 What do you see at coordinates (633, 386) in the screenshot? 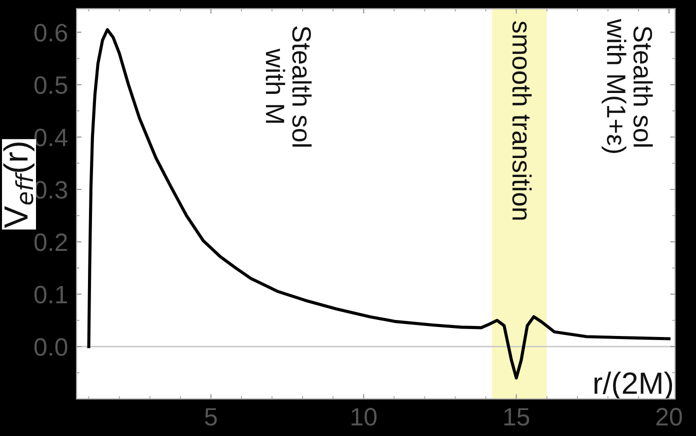
I see `x-axis-title: r/(2M)` at bounding box center [633, 386].